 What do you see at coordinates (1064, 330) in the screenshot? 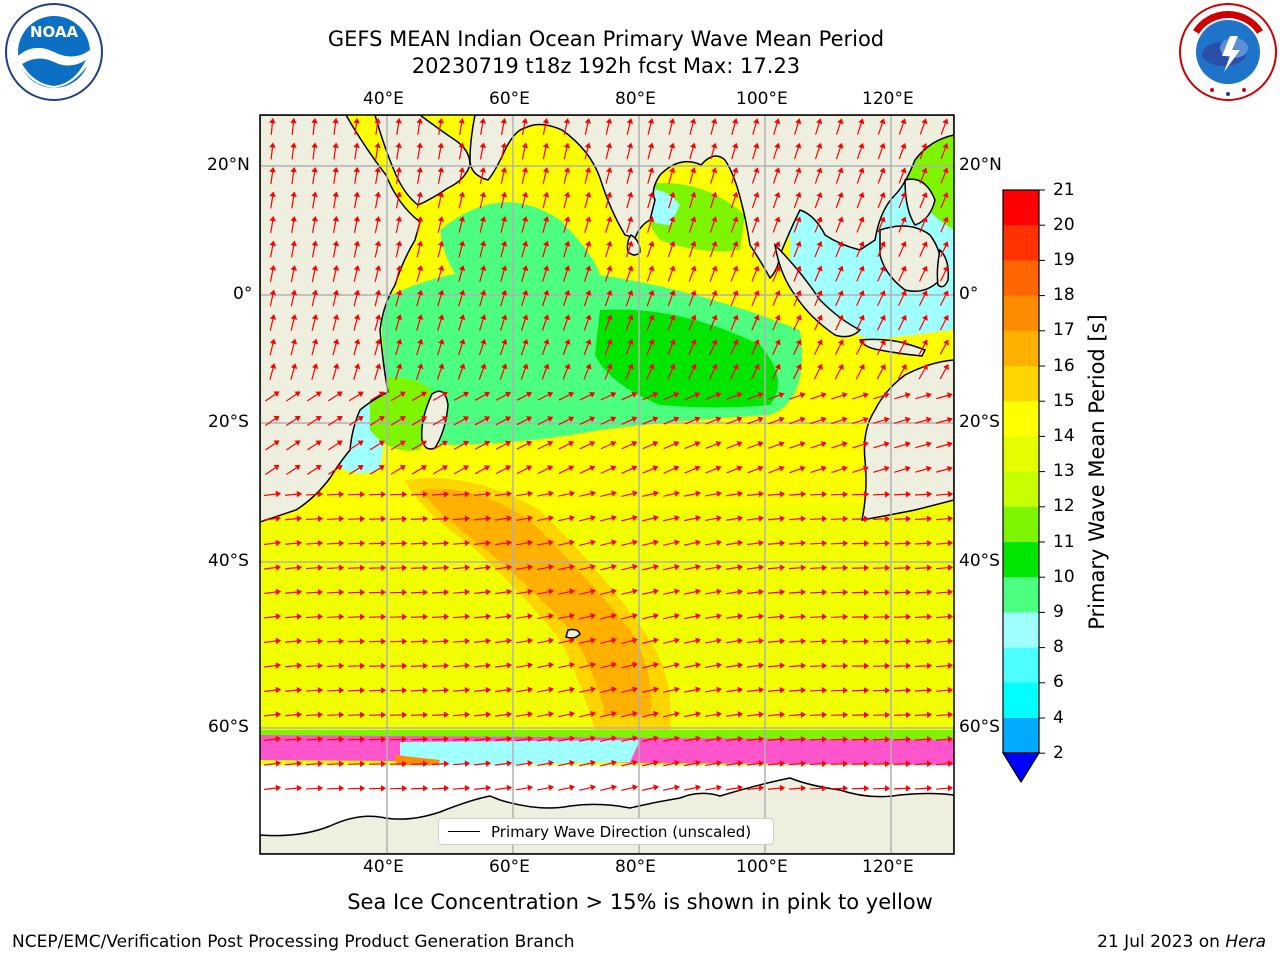
I see `colorbar-tick-17: 17` at bounding box center [1064, 330].